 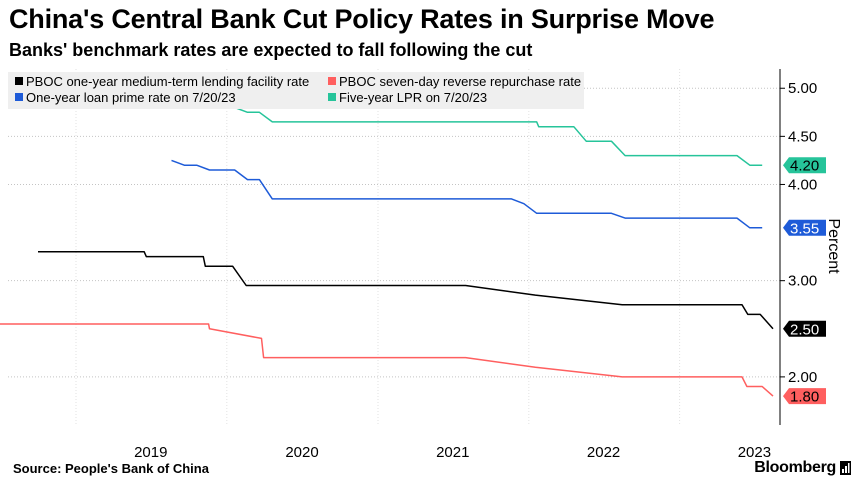 I want to click on y-axis-label: Percent, so click(x=833, y=246).